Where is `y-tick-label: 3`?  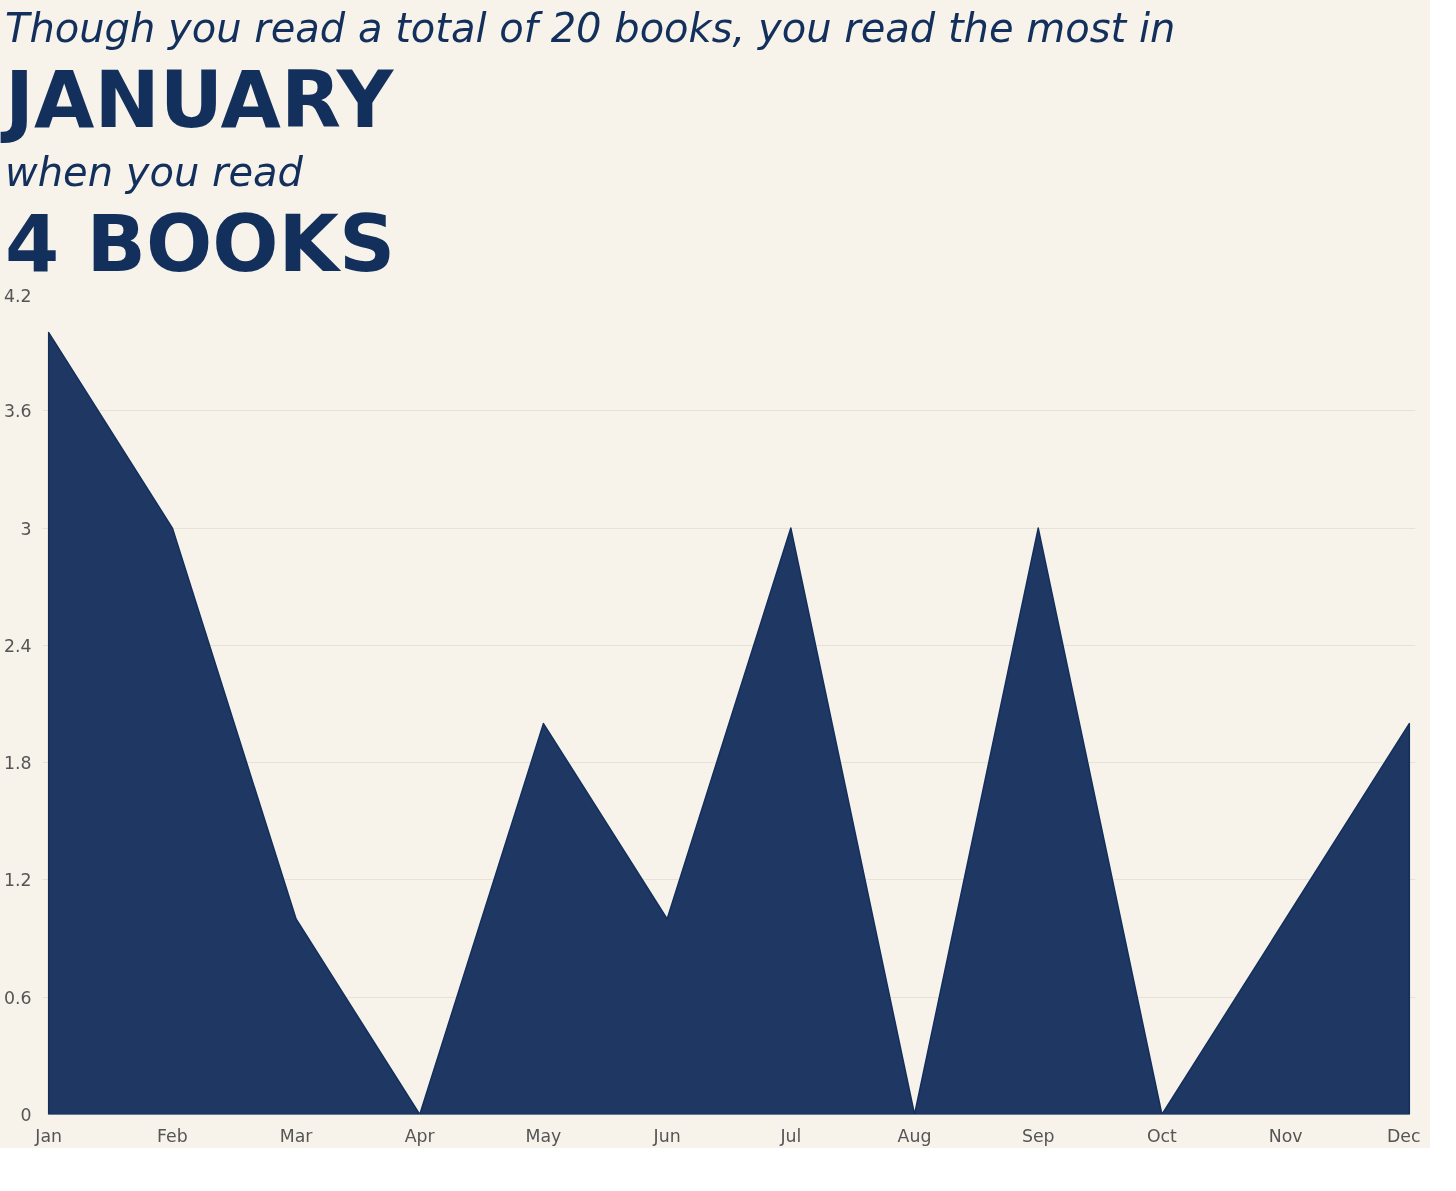
y-tick-label: 3 is located at coordinates (26, 528).